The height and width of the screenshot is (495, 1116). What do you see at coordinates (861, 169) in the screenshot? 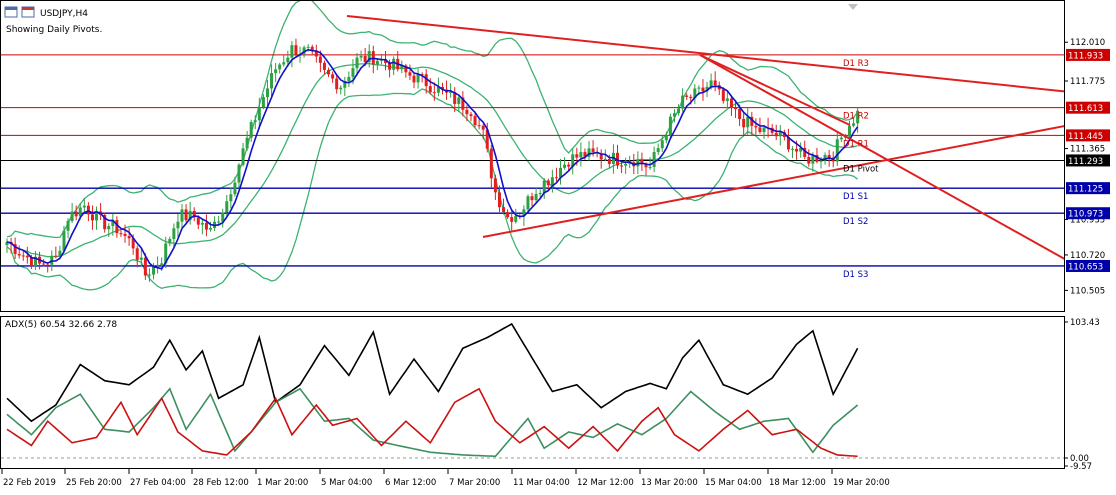
I see `pivot-labels: D1 R3 D1 R2 D1 R1 D1 Pivot D1 S1 D1 S2 D1 S3` at bounding box center [861, 169].